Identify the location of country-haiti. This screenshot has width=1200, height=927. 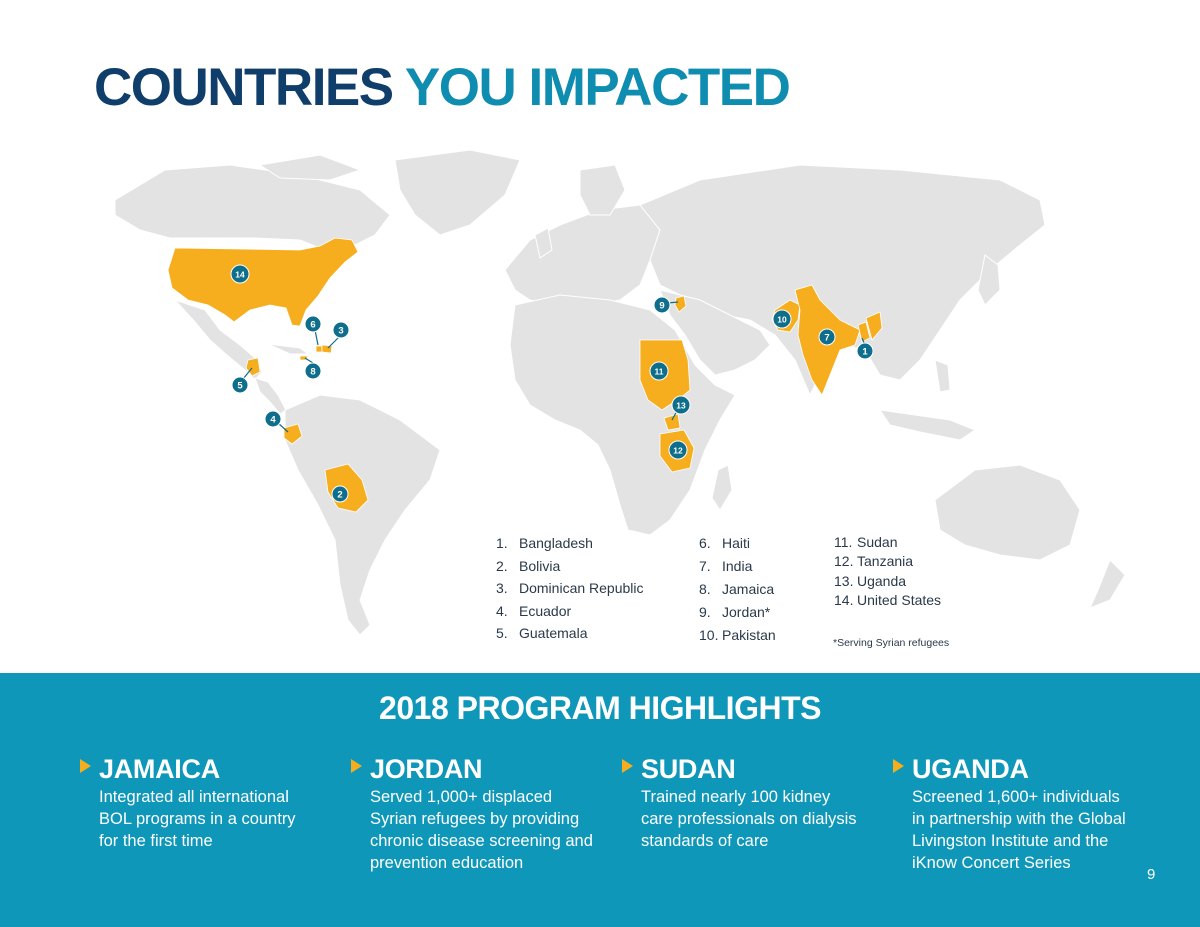
(319, 349).